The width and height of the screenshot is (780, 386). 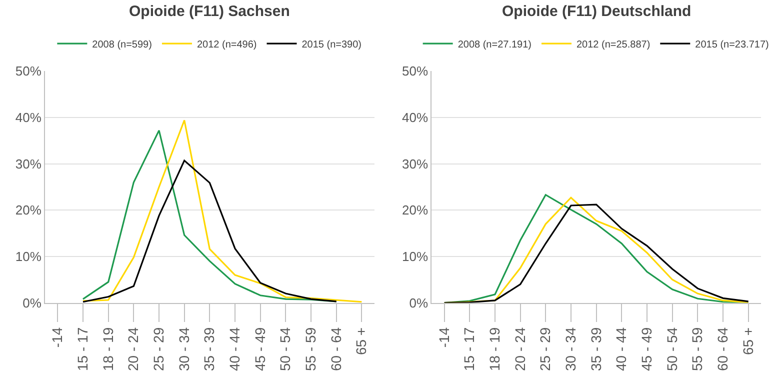 I want to click on legend-label: 2012 (n=496), so click(x=226, y=44).